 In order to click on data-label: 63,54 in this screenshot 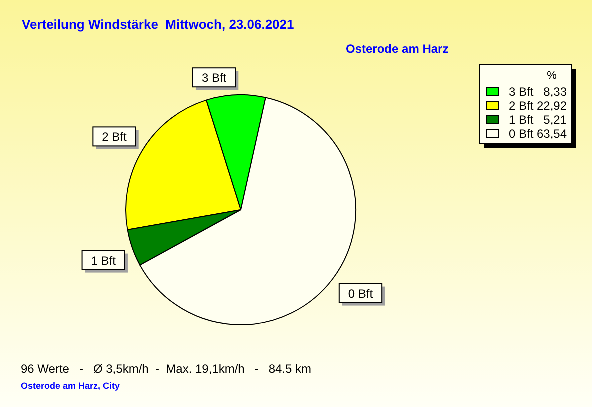, I will do `click(552, 134)`.